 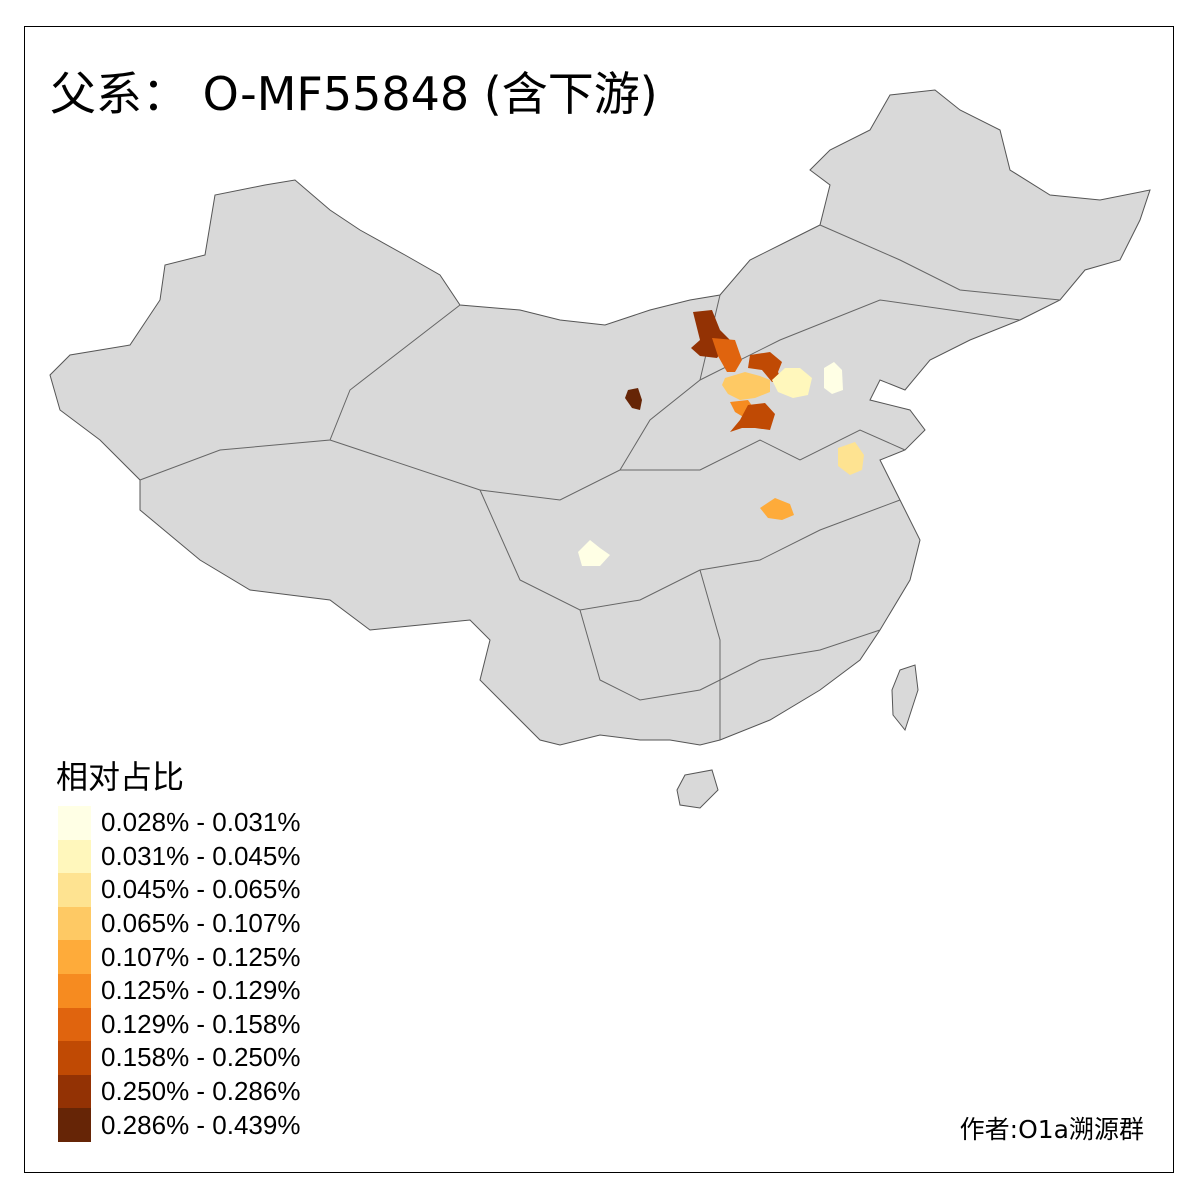 I want to click on legend-item: 0.107% - 0.125%, so click(x=179, y=957).